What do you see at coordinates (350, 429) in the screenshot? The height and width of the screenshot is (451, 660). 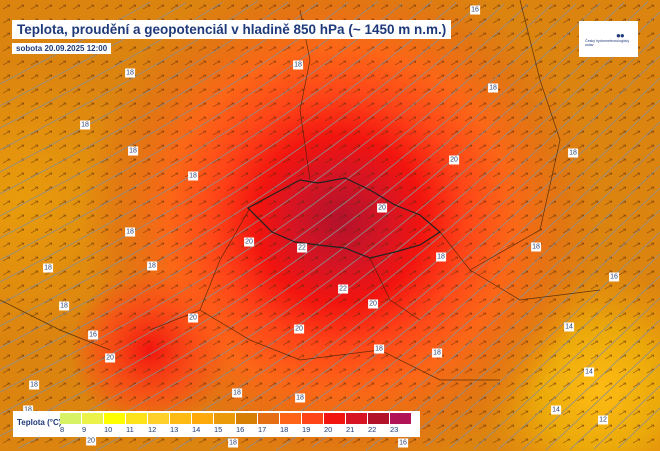 I see `legend-tick: 21` at bounding box center [350, 429].